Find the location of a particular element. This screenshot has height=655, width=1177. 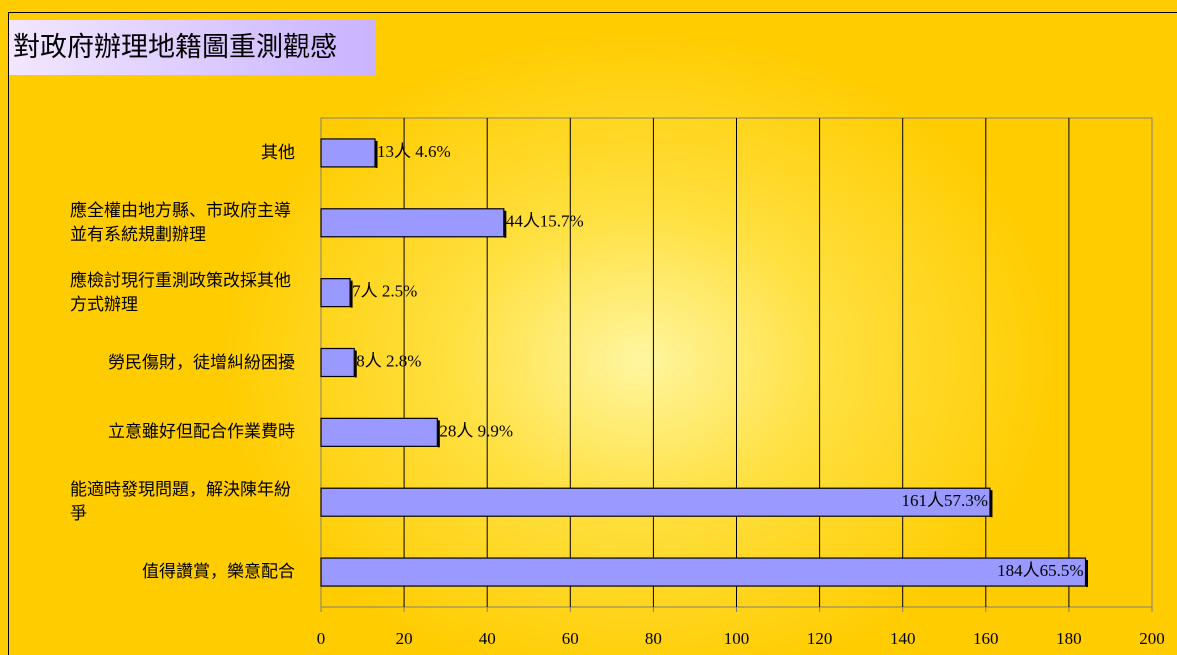

x-tick-label: 80 is located at coordinates (653, 638).